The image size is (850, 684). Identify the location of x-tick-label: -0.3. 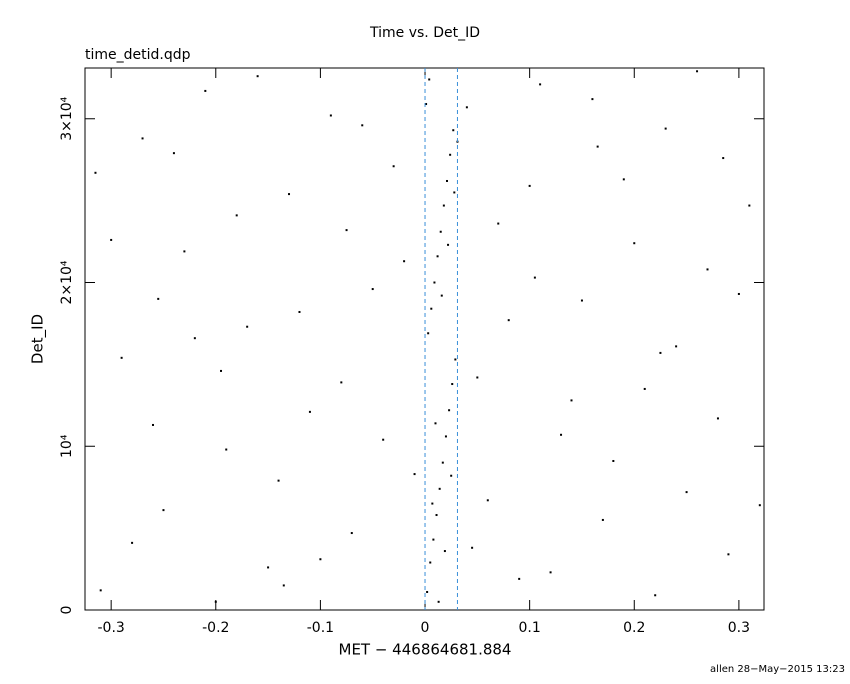
(110, 628).